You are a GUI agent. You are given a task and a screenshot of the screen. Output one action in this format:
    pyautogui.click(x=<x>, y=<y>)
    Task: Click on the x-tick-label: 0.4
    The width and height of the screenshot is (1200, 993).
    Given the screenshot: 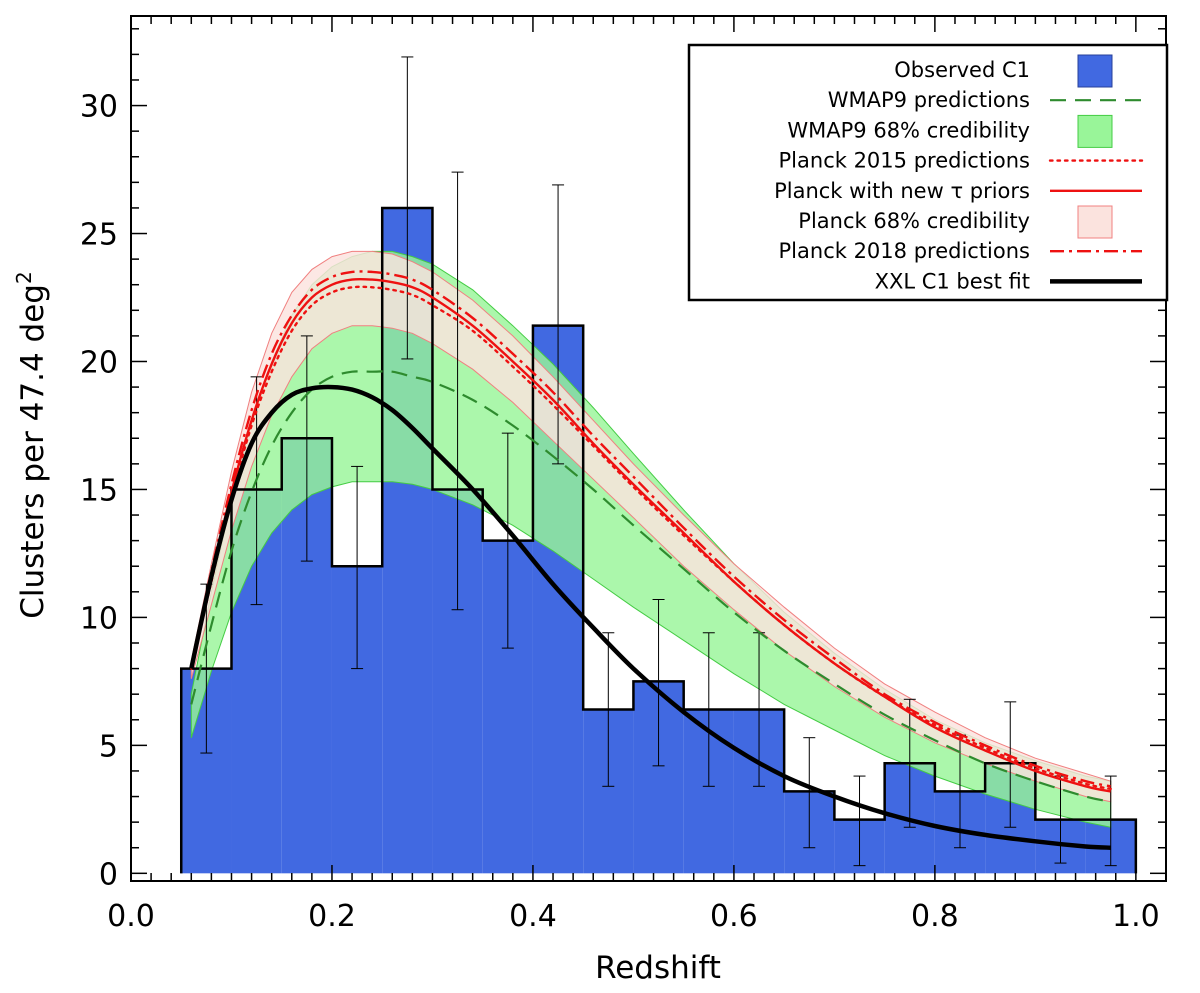 What is the action you would take?
    pyautogui.click(x=533, y=916)
    